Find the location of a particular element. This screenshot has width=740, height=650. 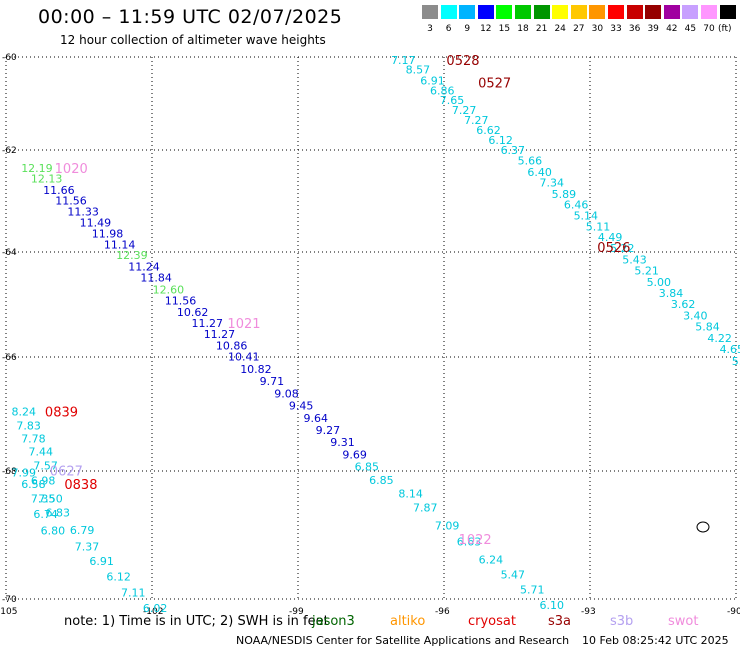

wave-height-value: 12.39 is located at coordinates (132, 255).